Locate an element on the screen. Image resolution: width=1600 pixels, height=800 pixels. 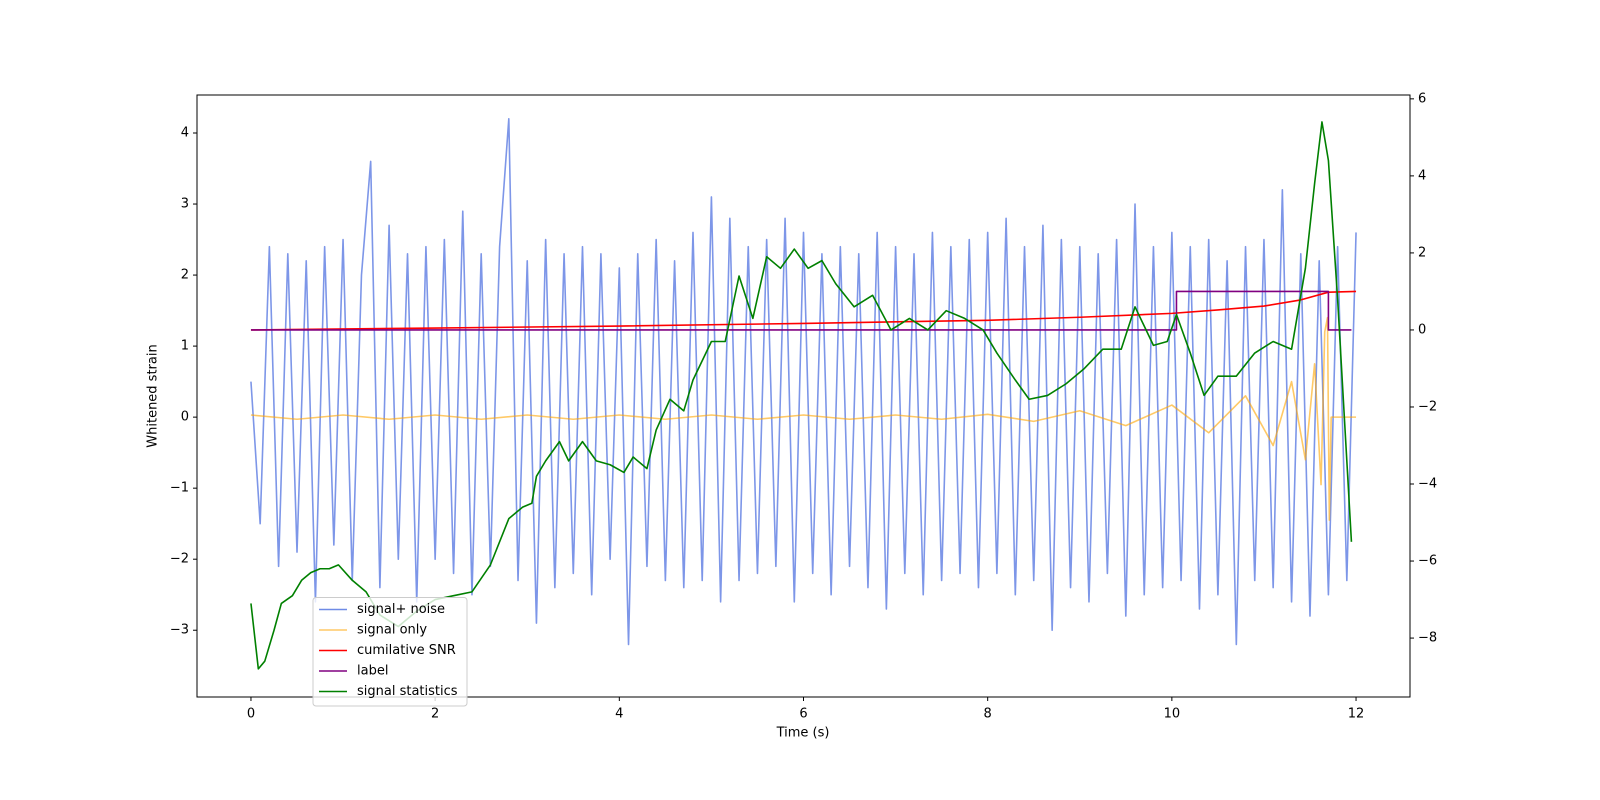
legend-label: signal statistics is located at coordinates (407, 691).